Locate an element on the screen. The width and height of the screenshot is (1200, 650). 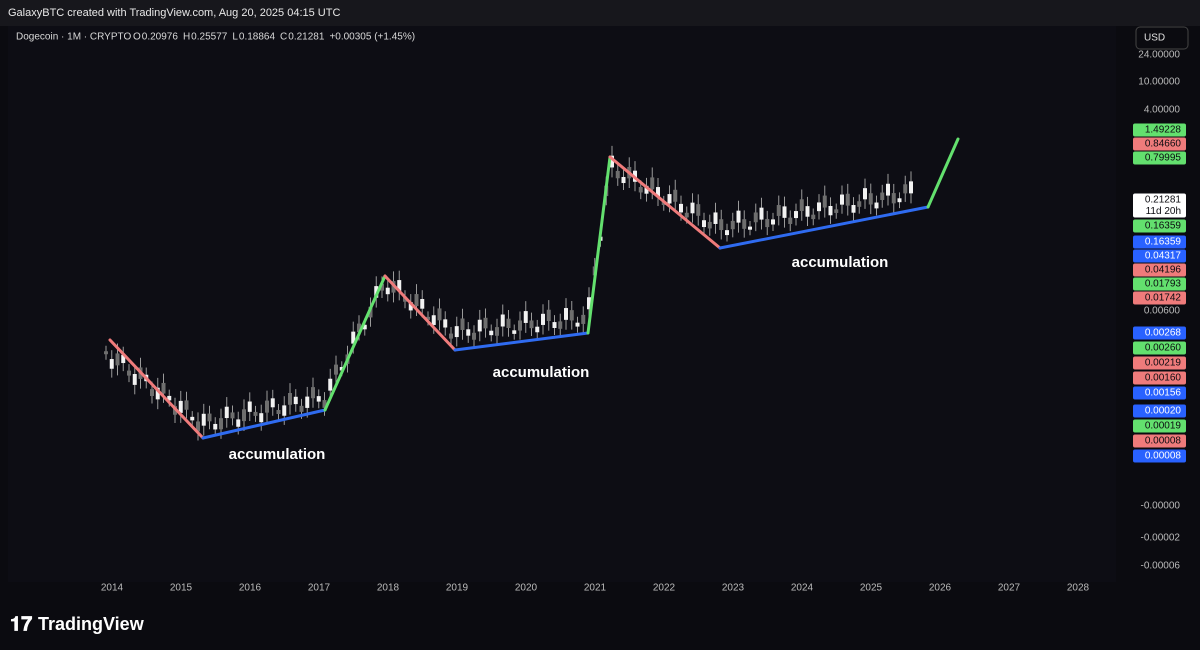
currency: USD is located at coordinates (1154, 38).